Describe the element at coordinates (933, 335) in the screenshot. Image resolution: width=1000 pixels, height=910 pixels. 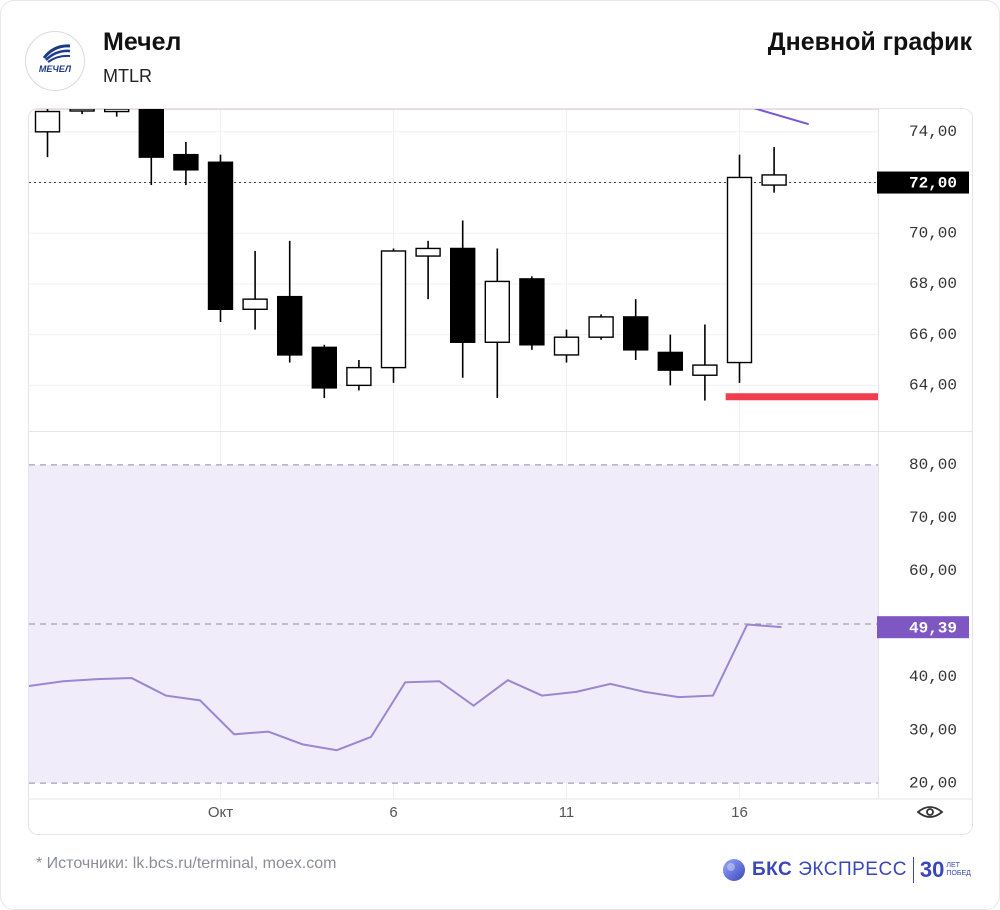
I see `price-tick-label: 66,00` at that location.